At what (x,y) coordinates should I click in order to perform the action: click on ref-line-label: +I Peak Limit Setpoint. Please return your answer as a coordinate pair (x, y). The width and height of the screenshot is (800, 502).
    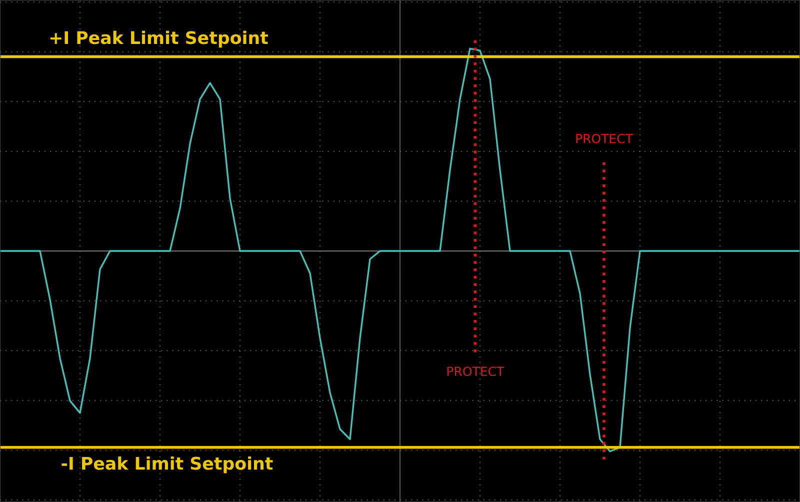
    Looking at the image, I should click on (159, 39).